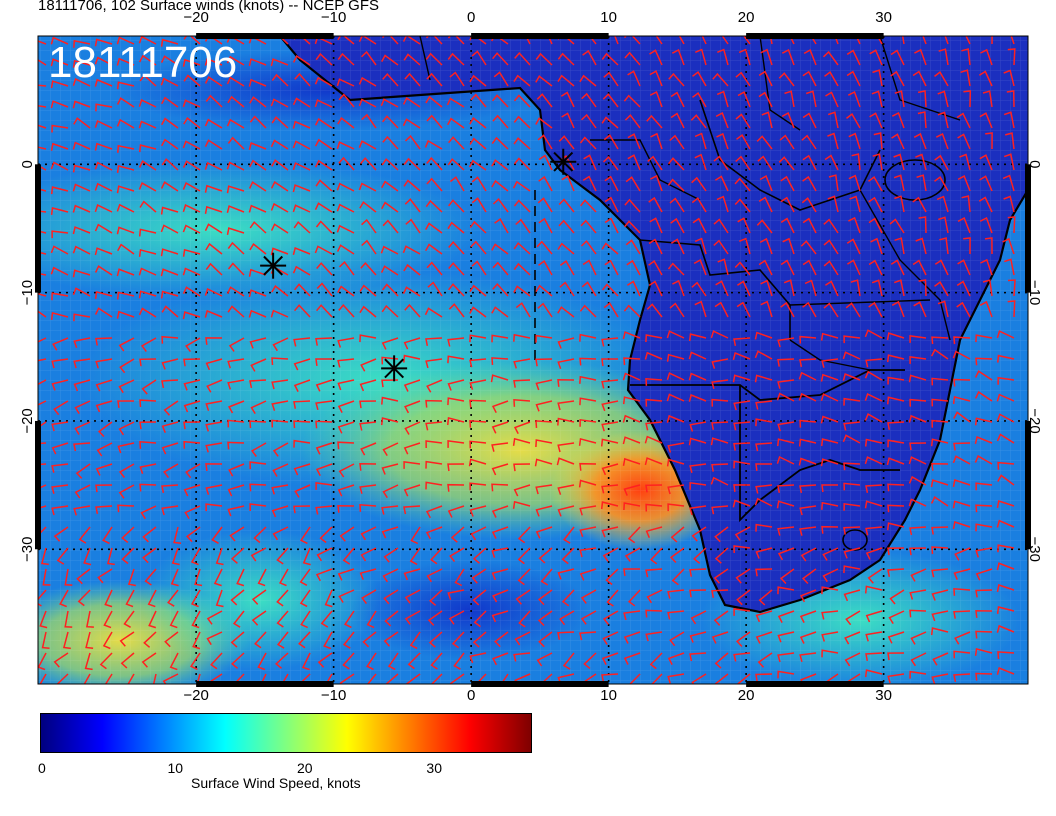 Image resolution: width=1056 pixels, height=816 pixels. Describe the element at coordinates (471, 17) in the screenshot. I see `lon-tick-label: 0` at that location.